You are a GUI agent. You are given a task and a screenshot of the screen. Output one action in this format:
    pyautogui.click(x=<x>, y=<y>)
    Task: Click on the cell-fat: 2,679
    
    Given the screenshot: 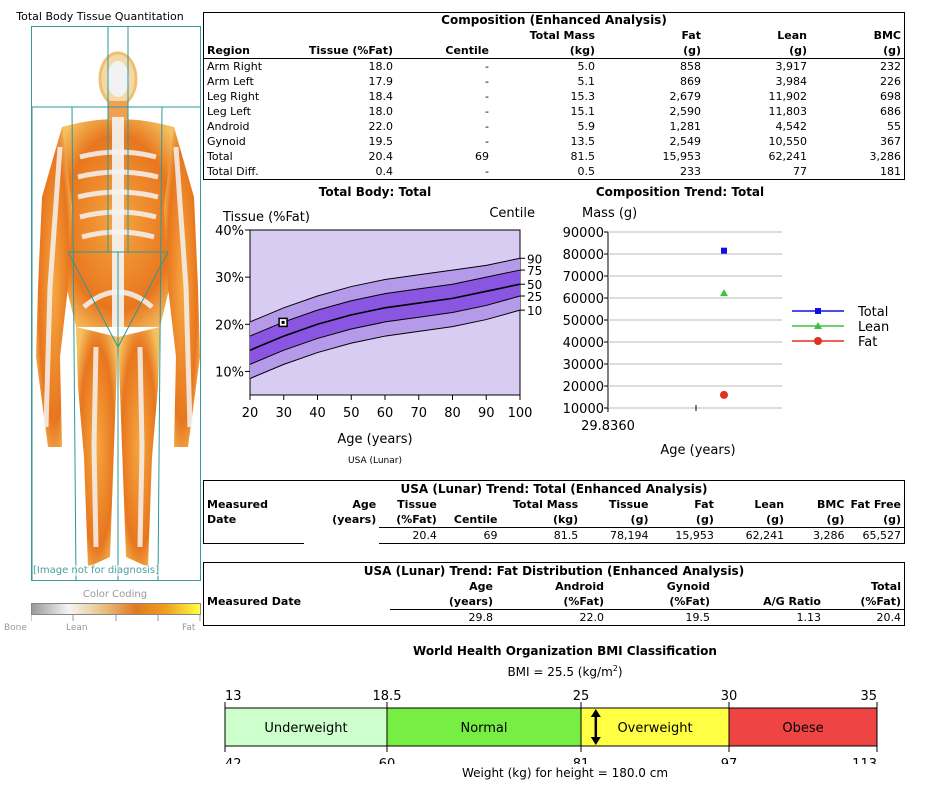 What is the action you would take?
    pyautogui.click(x=685, y=96)
    